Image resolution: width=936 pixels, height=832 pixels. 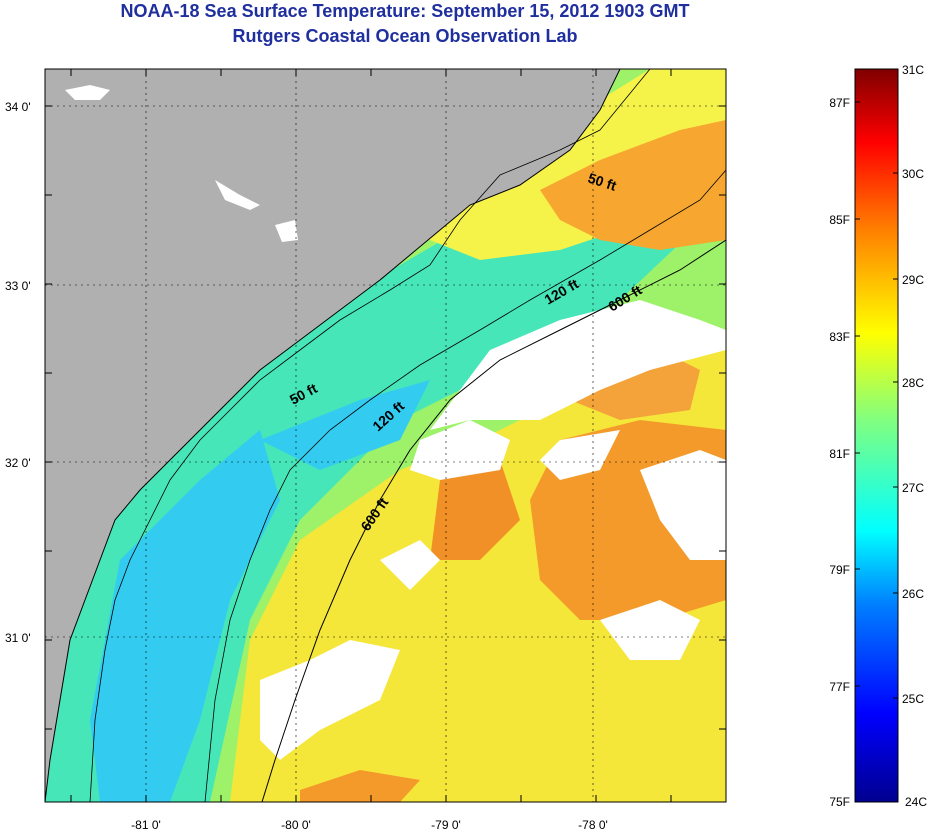 I want to click on cb-label-75f: 75F, so click(x=839, y=802).